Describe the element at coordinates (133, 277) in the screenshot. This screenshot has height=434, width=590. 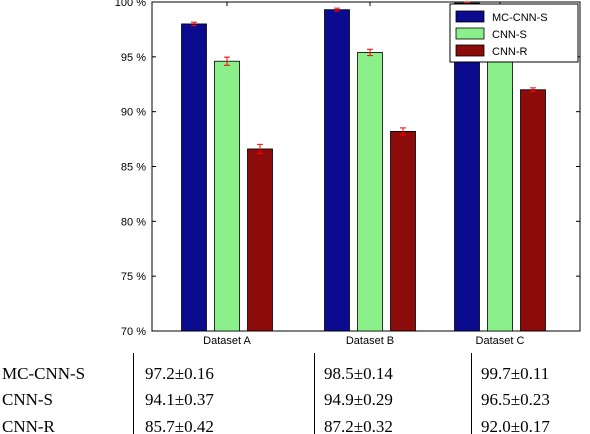
I see `y-tick-label: 75 %` at that location.